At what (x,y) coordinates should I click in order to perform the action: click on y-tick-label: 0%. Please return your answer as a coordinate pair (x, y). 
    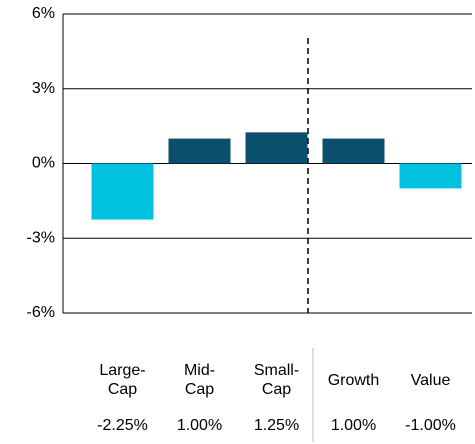
    Looking at the image, I should click on (43, 163).